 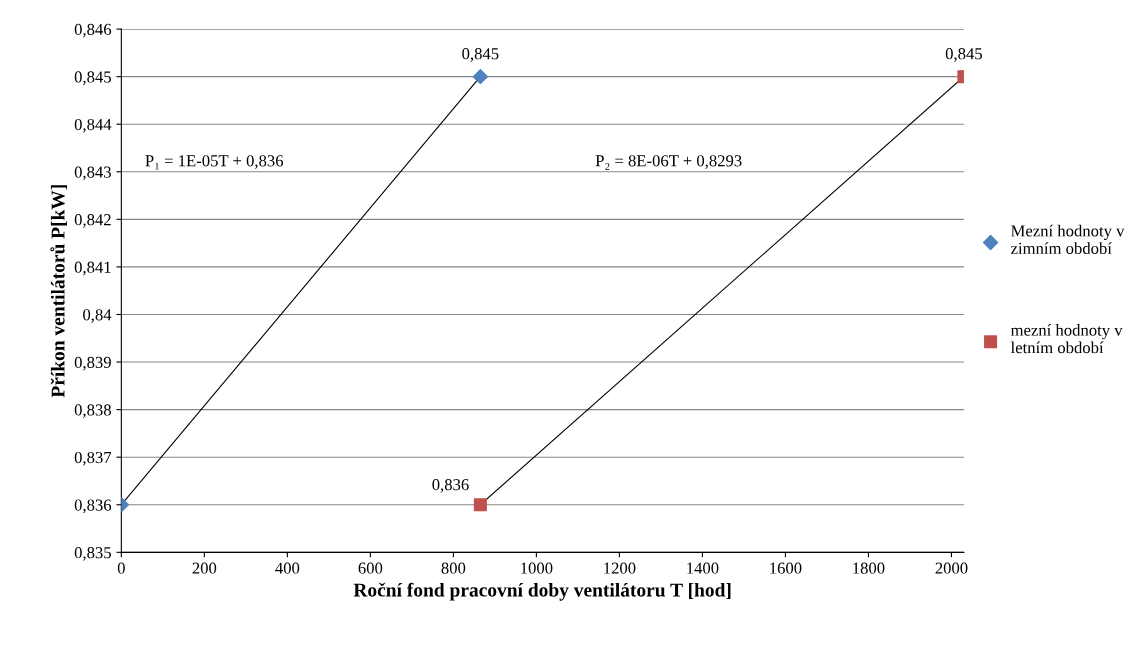 What do you see at coordinates (93, 506) in the screenshot?
I see `y-tick-label: 0,836` at bounding box center [93, 506].